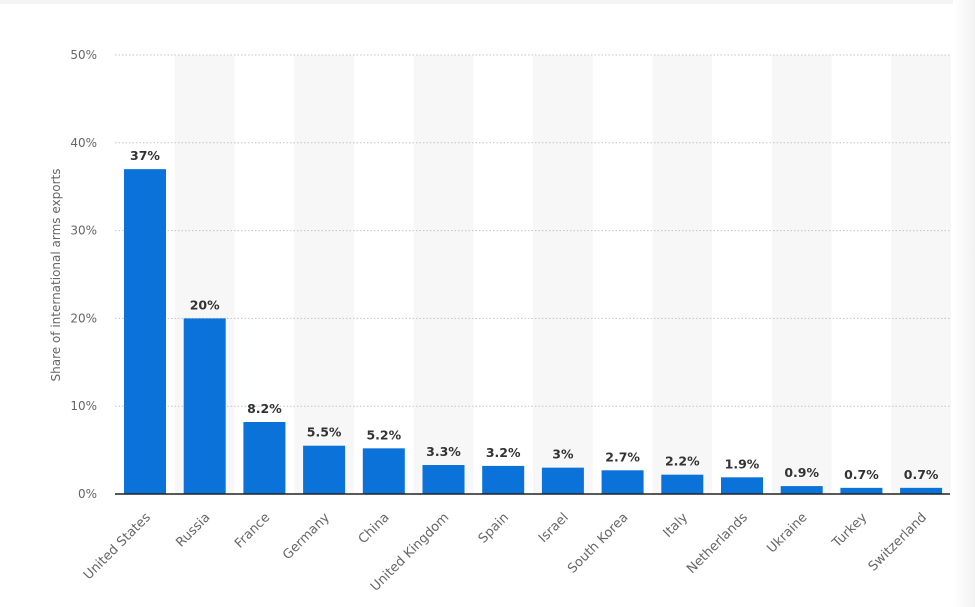 The image size is (975, 607). I want to click on x-tick-label: South Korea, so click(598, 543).